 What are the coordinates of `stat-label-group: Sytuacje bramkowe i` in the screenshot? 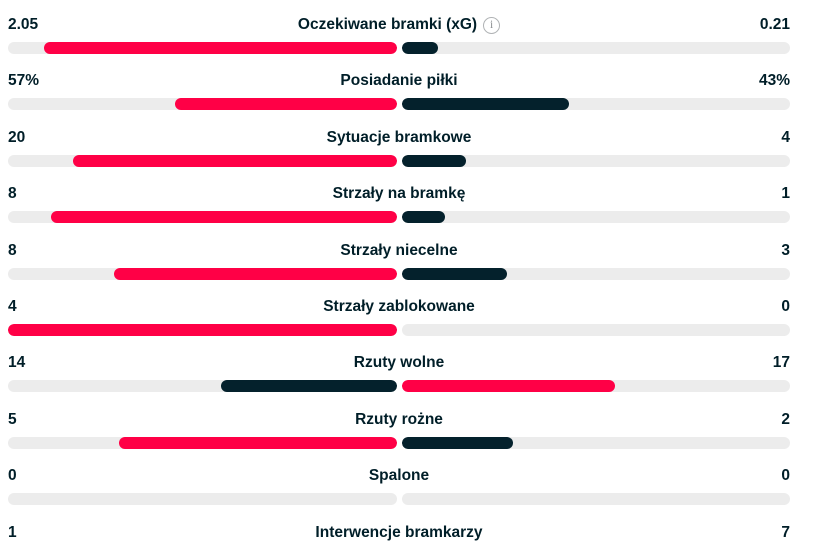 It's located at (399, 138).